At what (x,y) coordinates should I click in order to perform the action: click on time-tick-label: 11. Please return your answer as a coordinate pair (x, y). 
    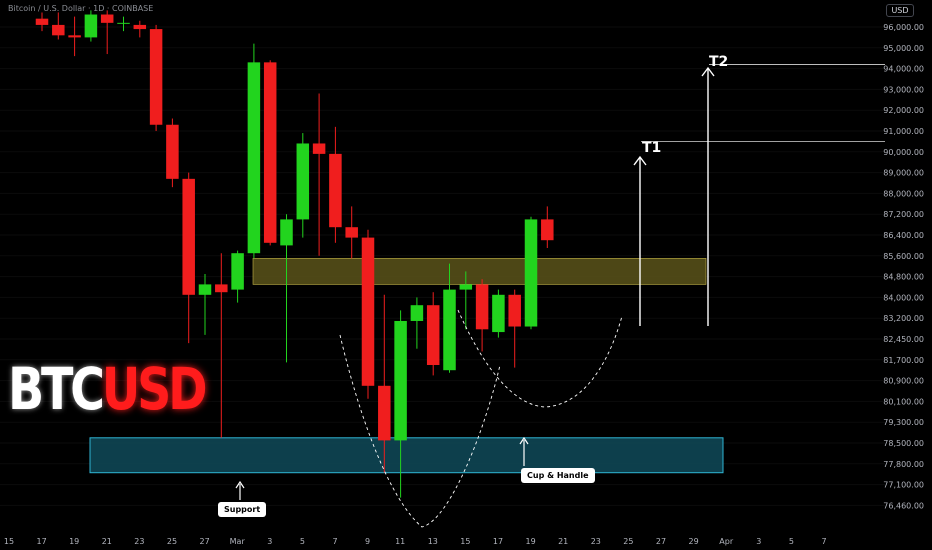
    Looking at the image, I should click on (400, 541).